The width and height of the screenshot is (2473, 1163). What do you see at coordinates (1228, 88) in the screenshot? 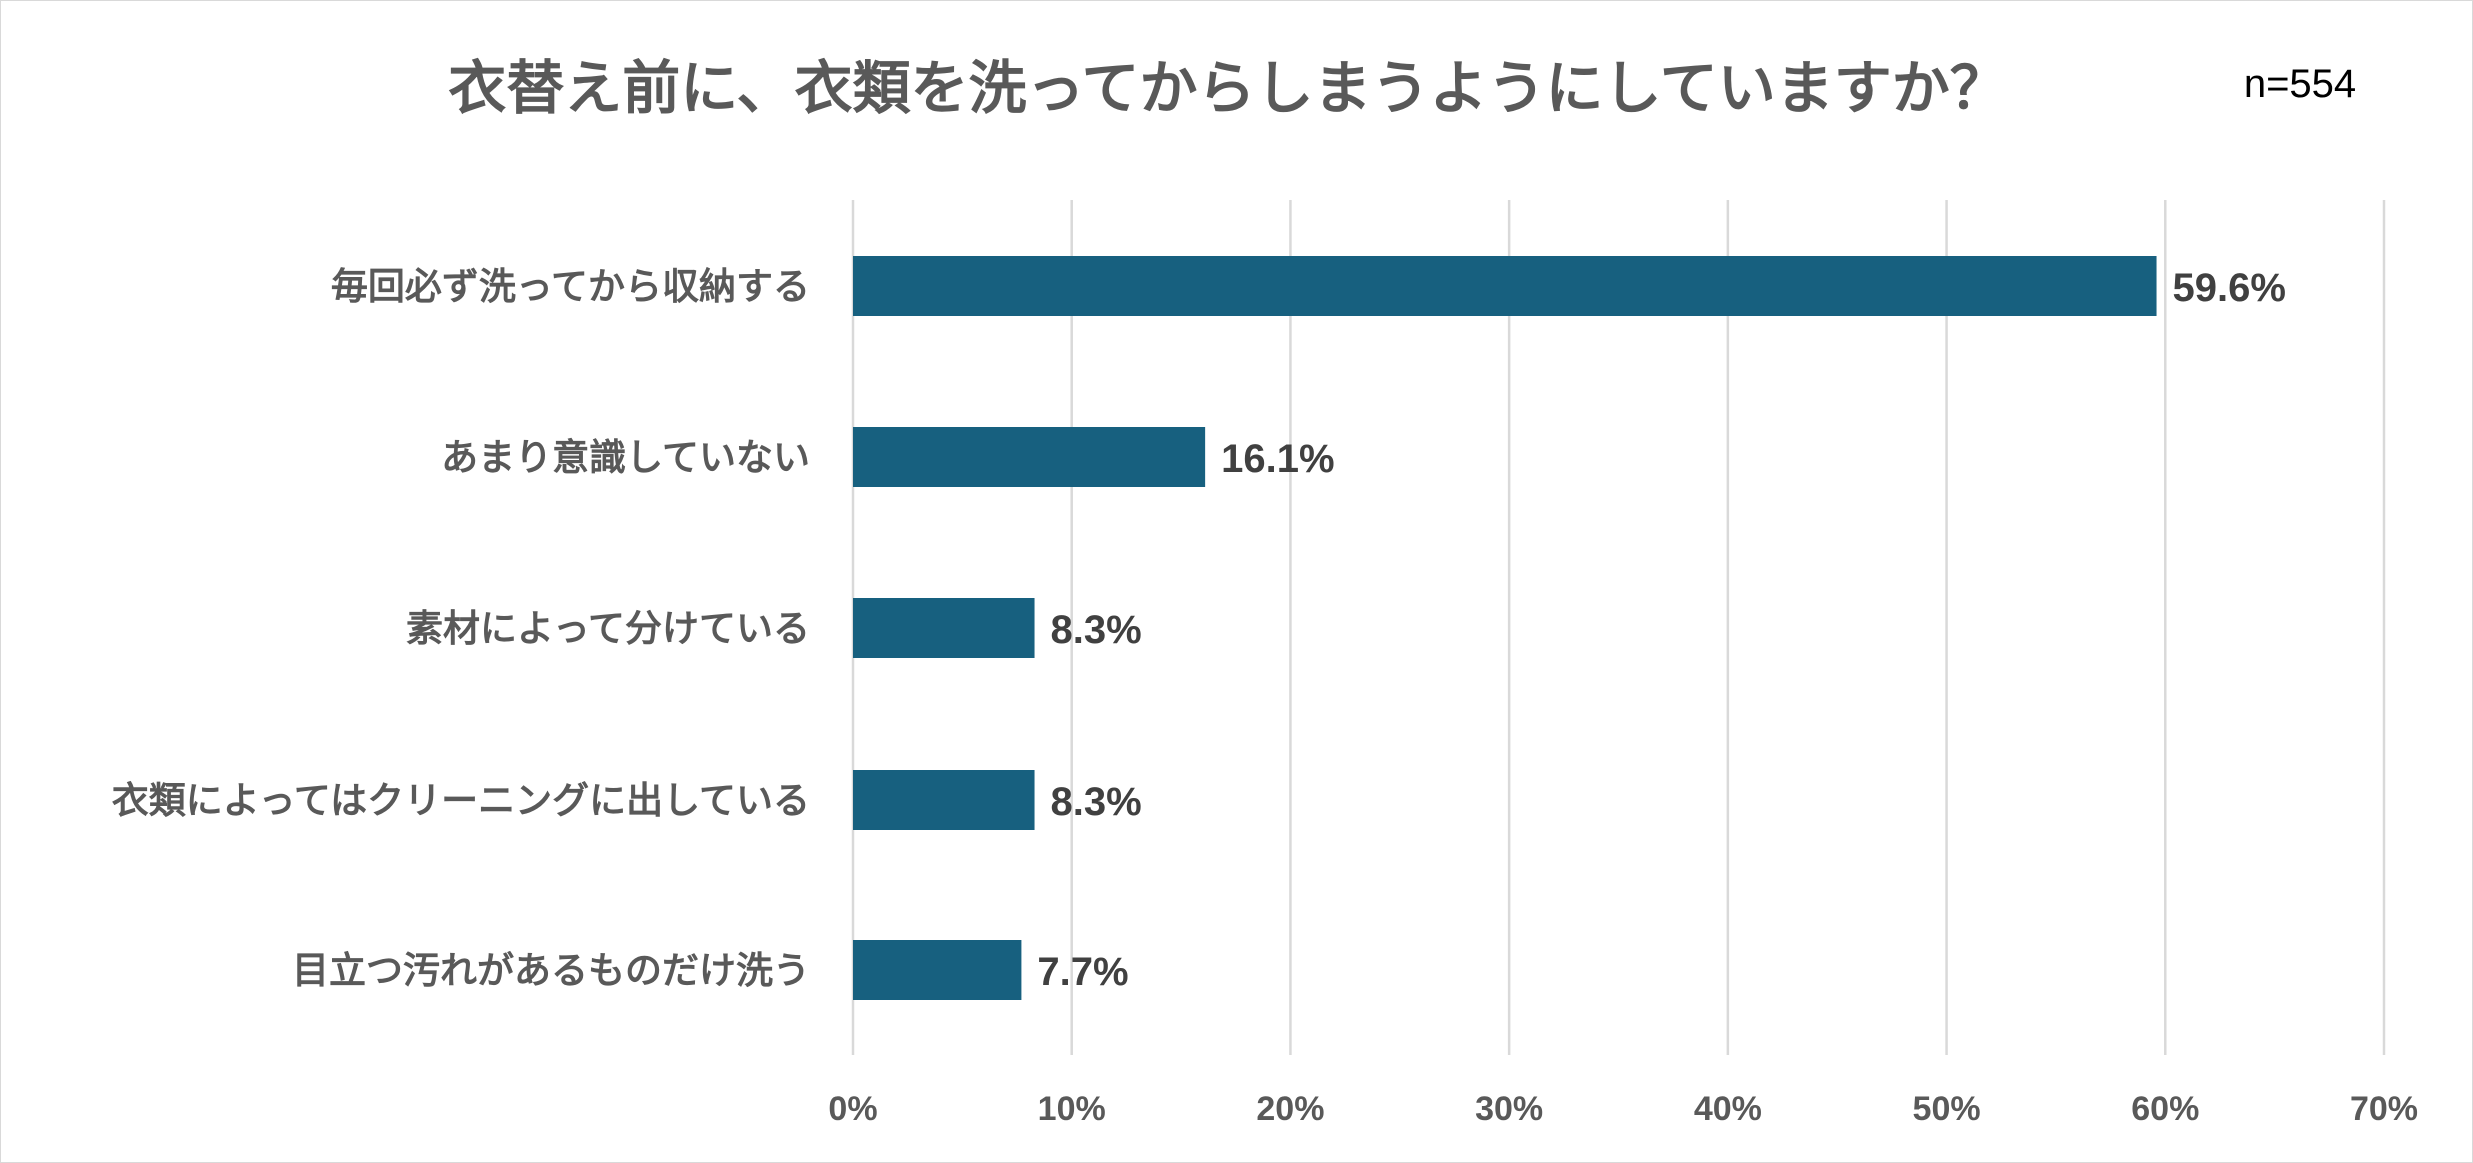
I see `chart-title: 衣替え前に、衣類を洗ってからしまうようにしていますか？` at bounding box center [1228, 88].